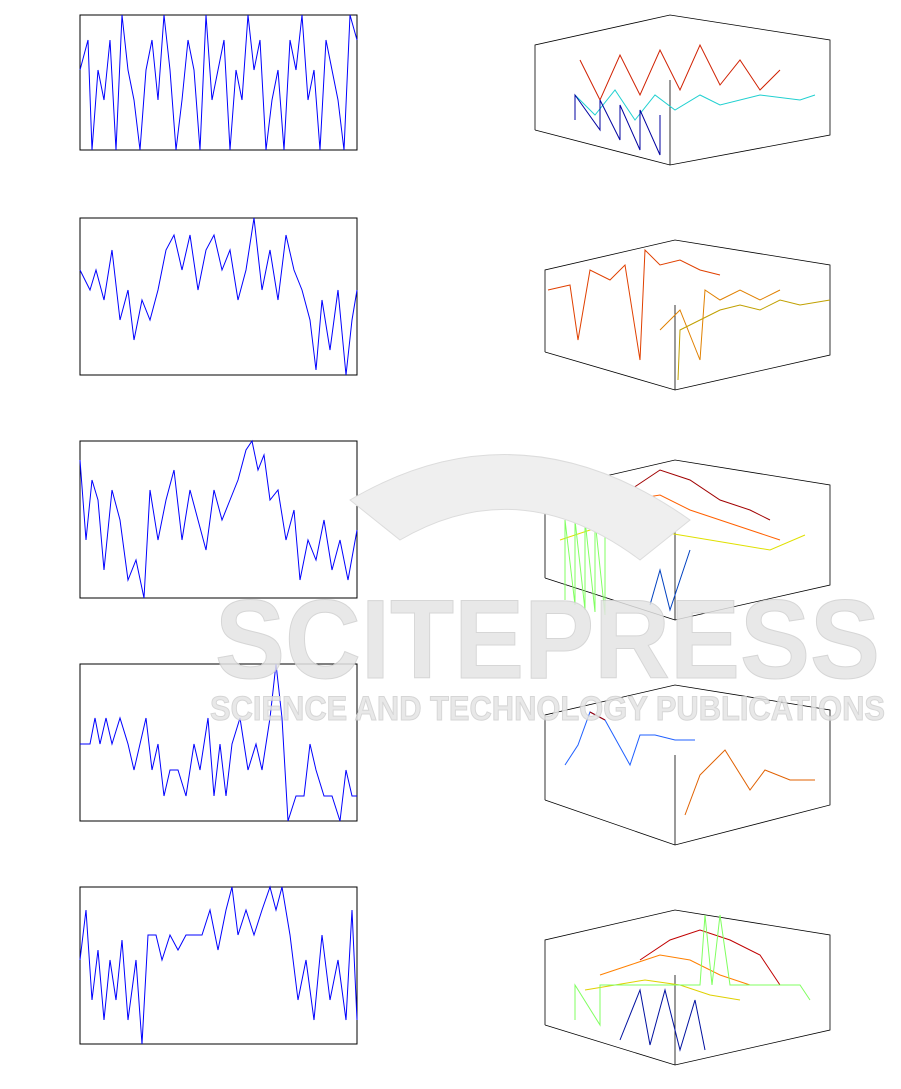 The width and height of the screenshot is (901, 1089). I want to click on watermark-title: SCITEPRESS, so click(547, 639).